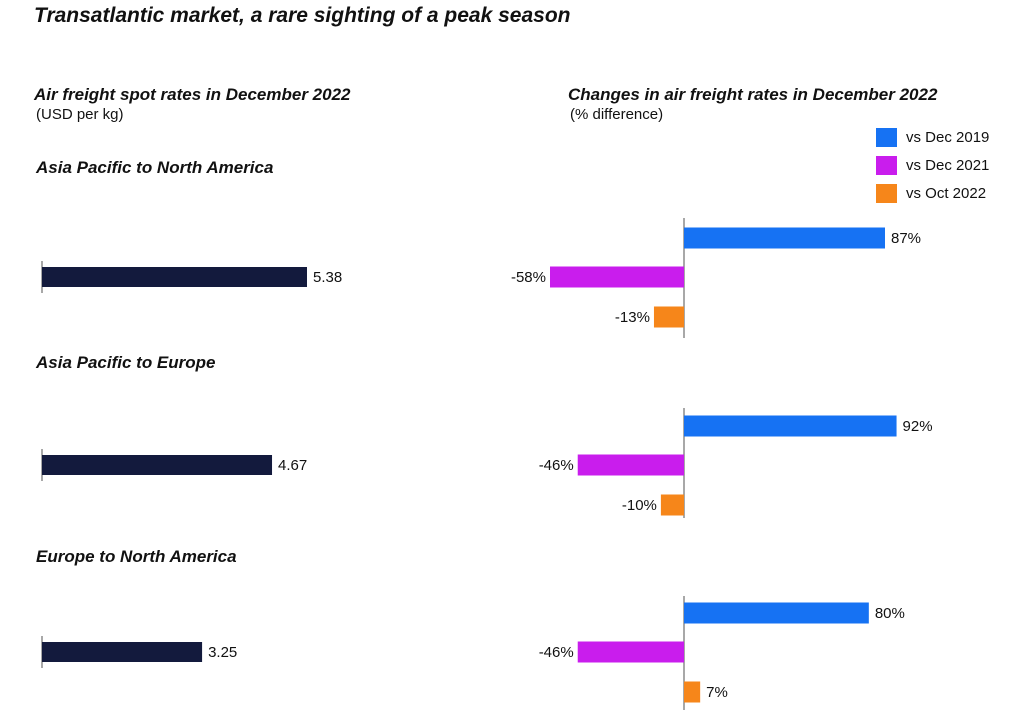 The height and width of the screenshot is (716, 1024). I want to click on change-bar-asia-pacific-to-north-america-vs-oct-2022, so click(668, 317).